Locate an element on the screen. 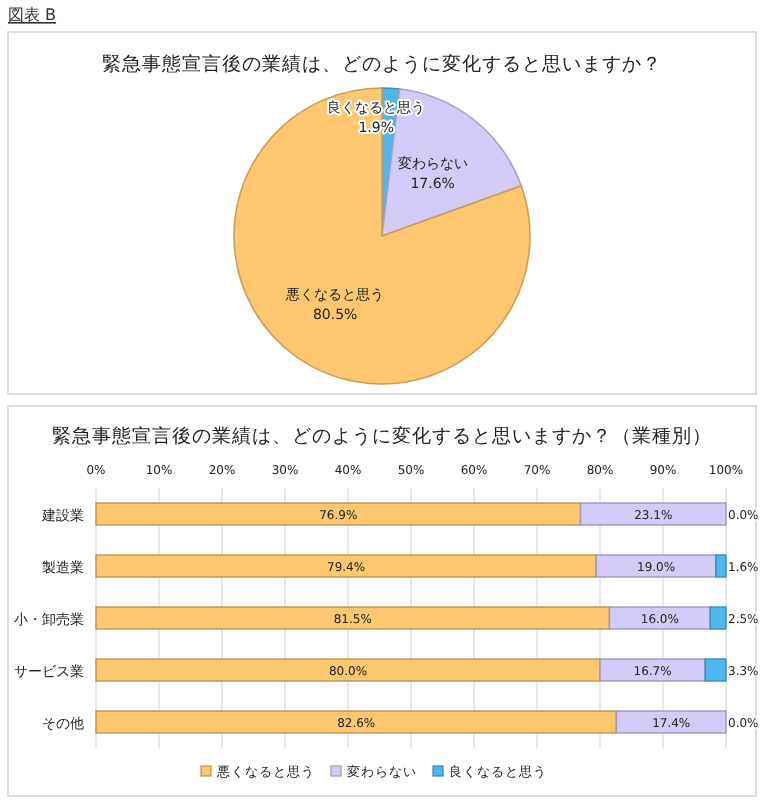 The width and height of the screenshot is (768, 804). text: 図表 B is located at coordinates (32, 15).